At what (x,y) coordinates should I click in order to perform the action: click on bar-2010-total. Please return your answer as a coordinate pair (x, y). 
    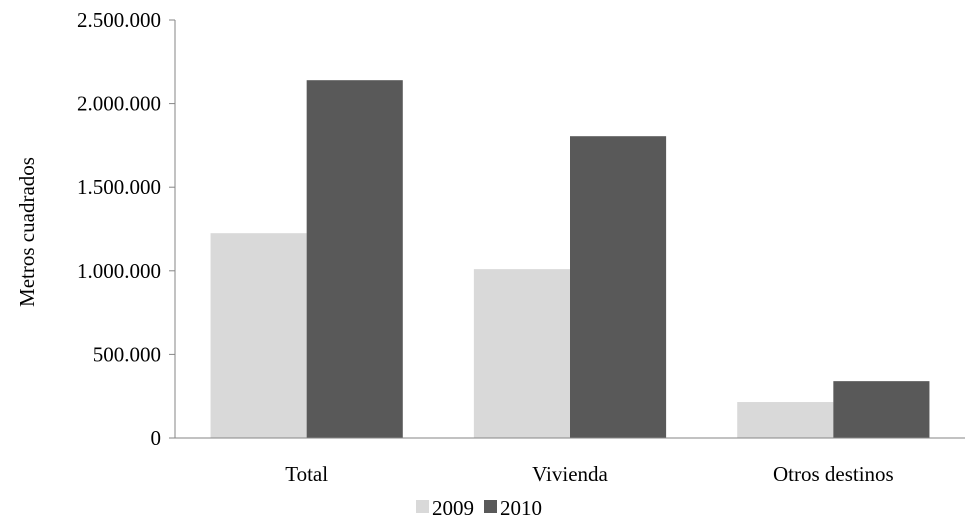
    Looking at the image, I should click on (354, 259).